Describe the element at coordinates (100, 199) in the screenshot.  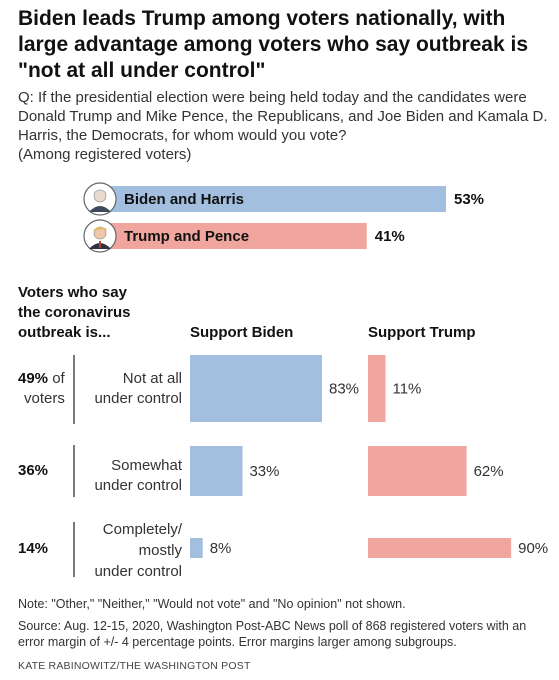
I see `biden-portrait-icon` at that location.